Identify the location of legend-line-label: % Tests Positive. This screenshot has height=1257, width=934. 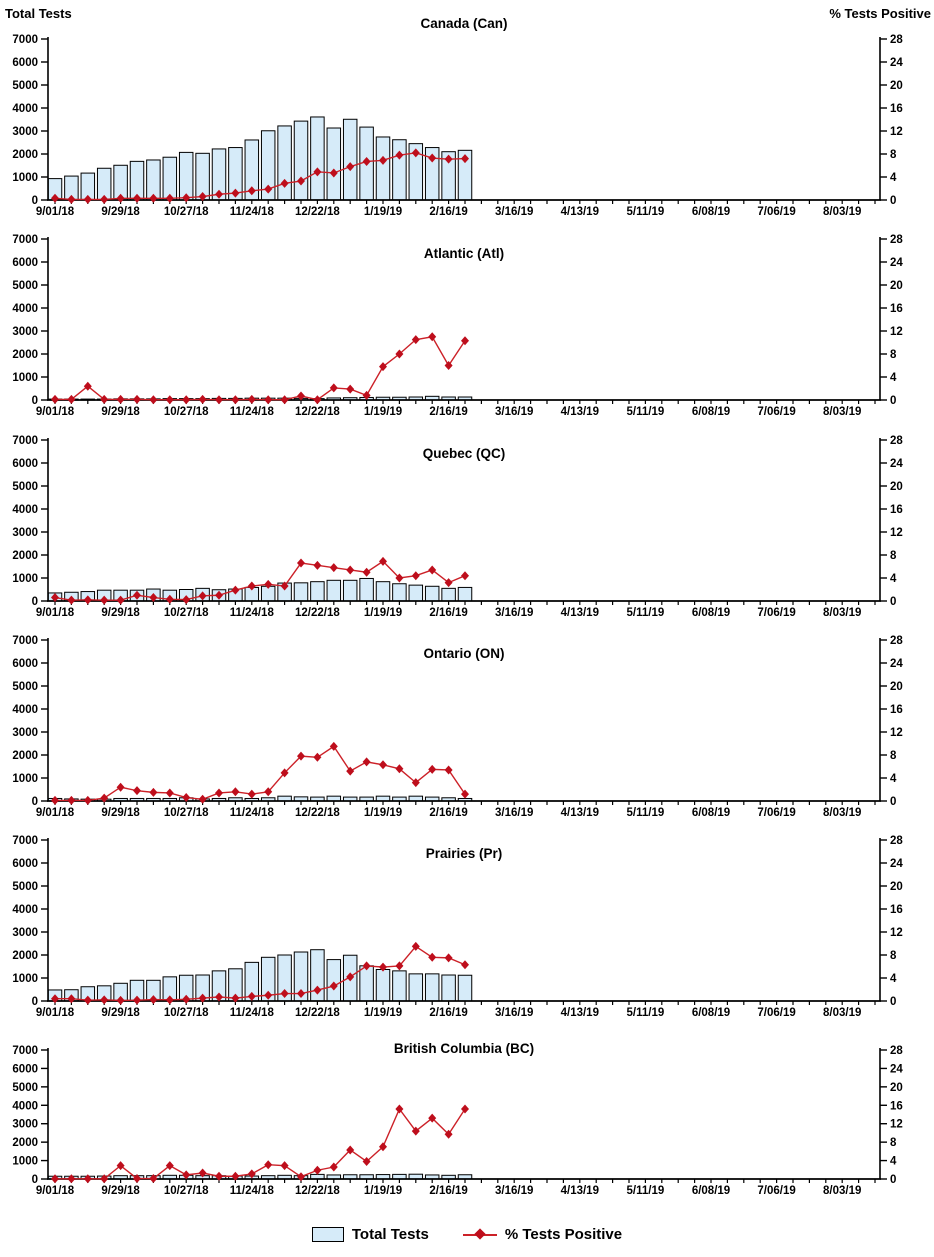
(563, 1234).